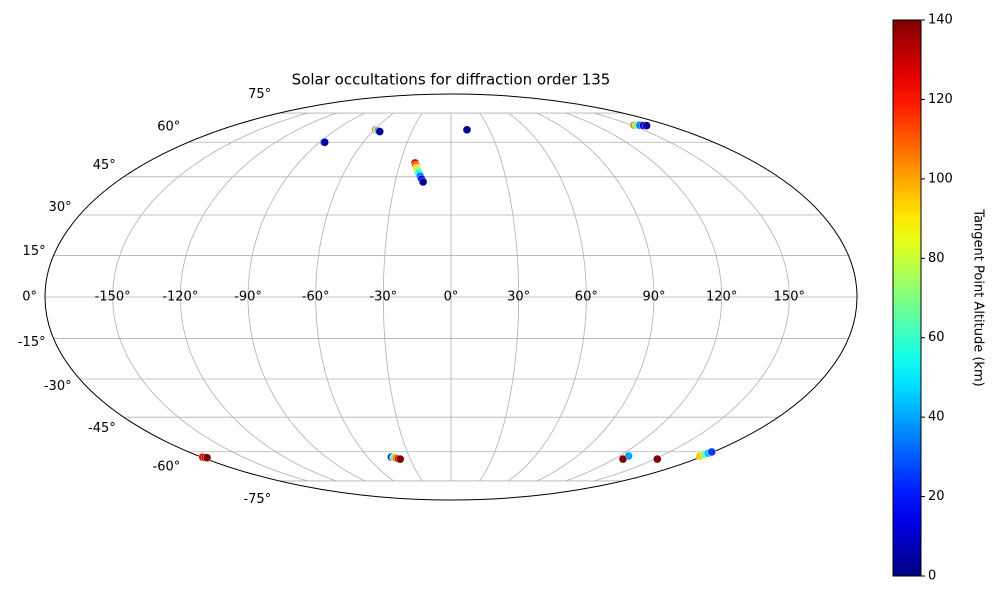  What do you see at coordinates (936, 496) in the screenshot?
I see `colorbar-tick-label: 20` at bounding box center [936, 496].